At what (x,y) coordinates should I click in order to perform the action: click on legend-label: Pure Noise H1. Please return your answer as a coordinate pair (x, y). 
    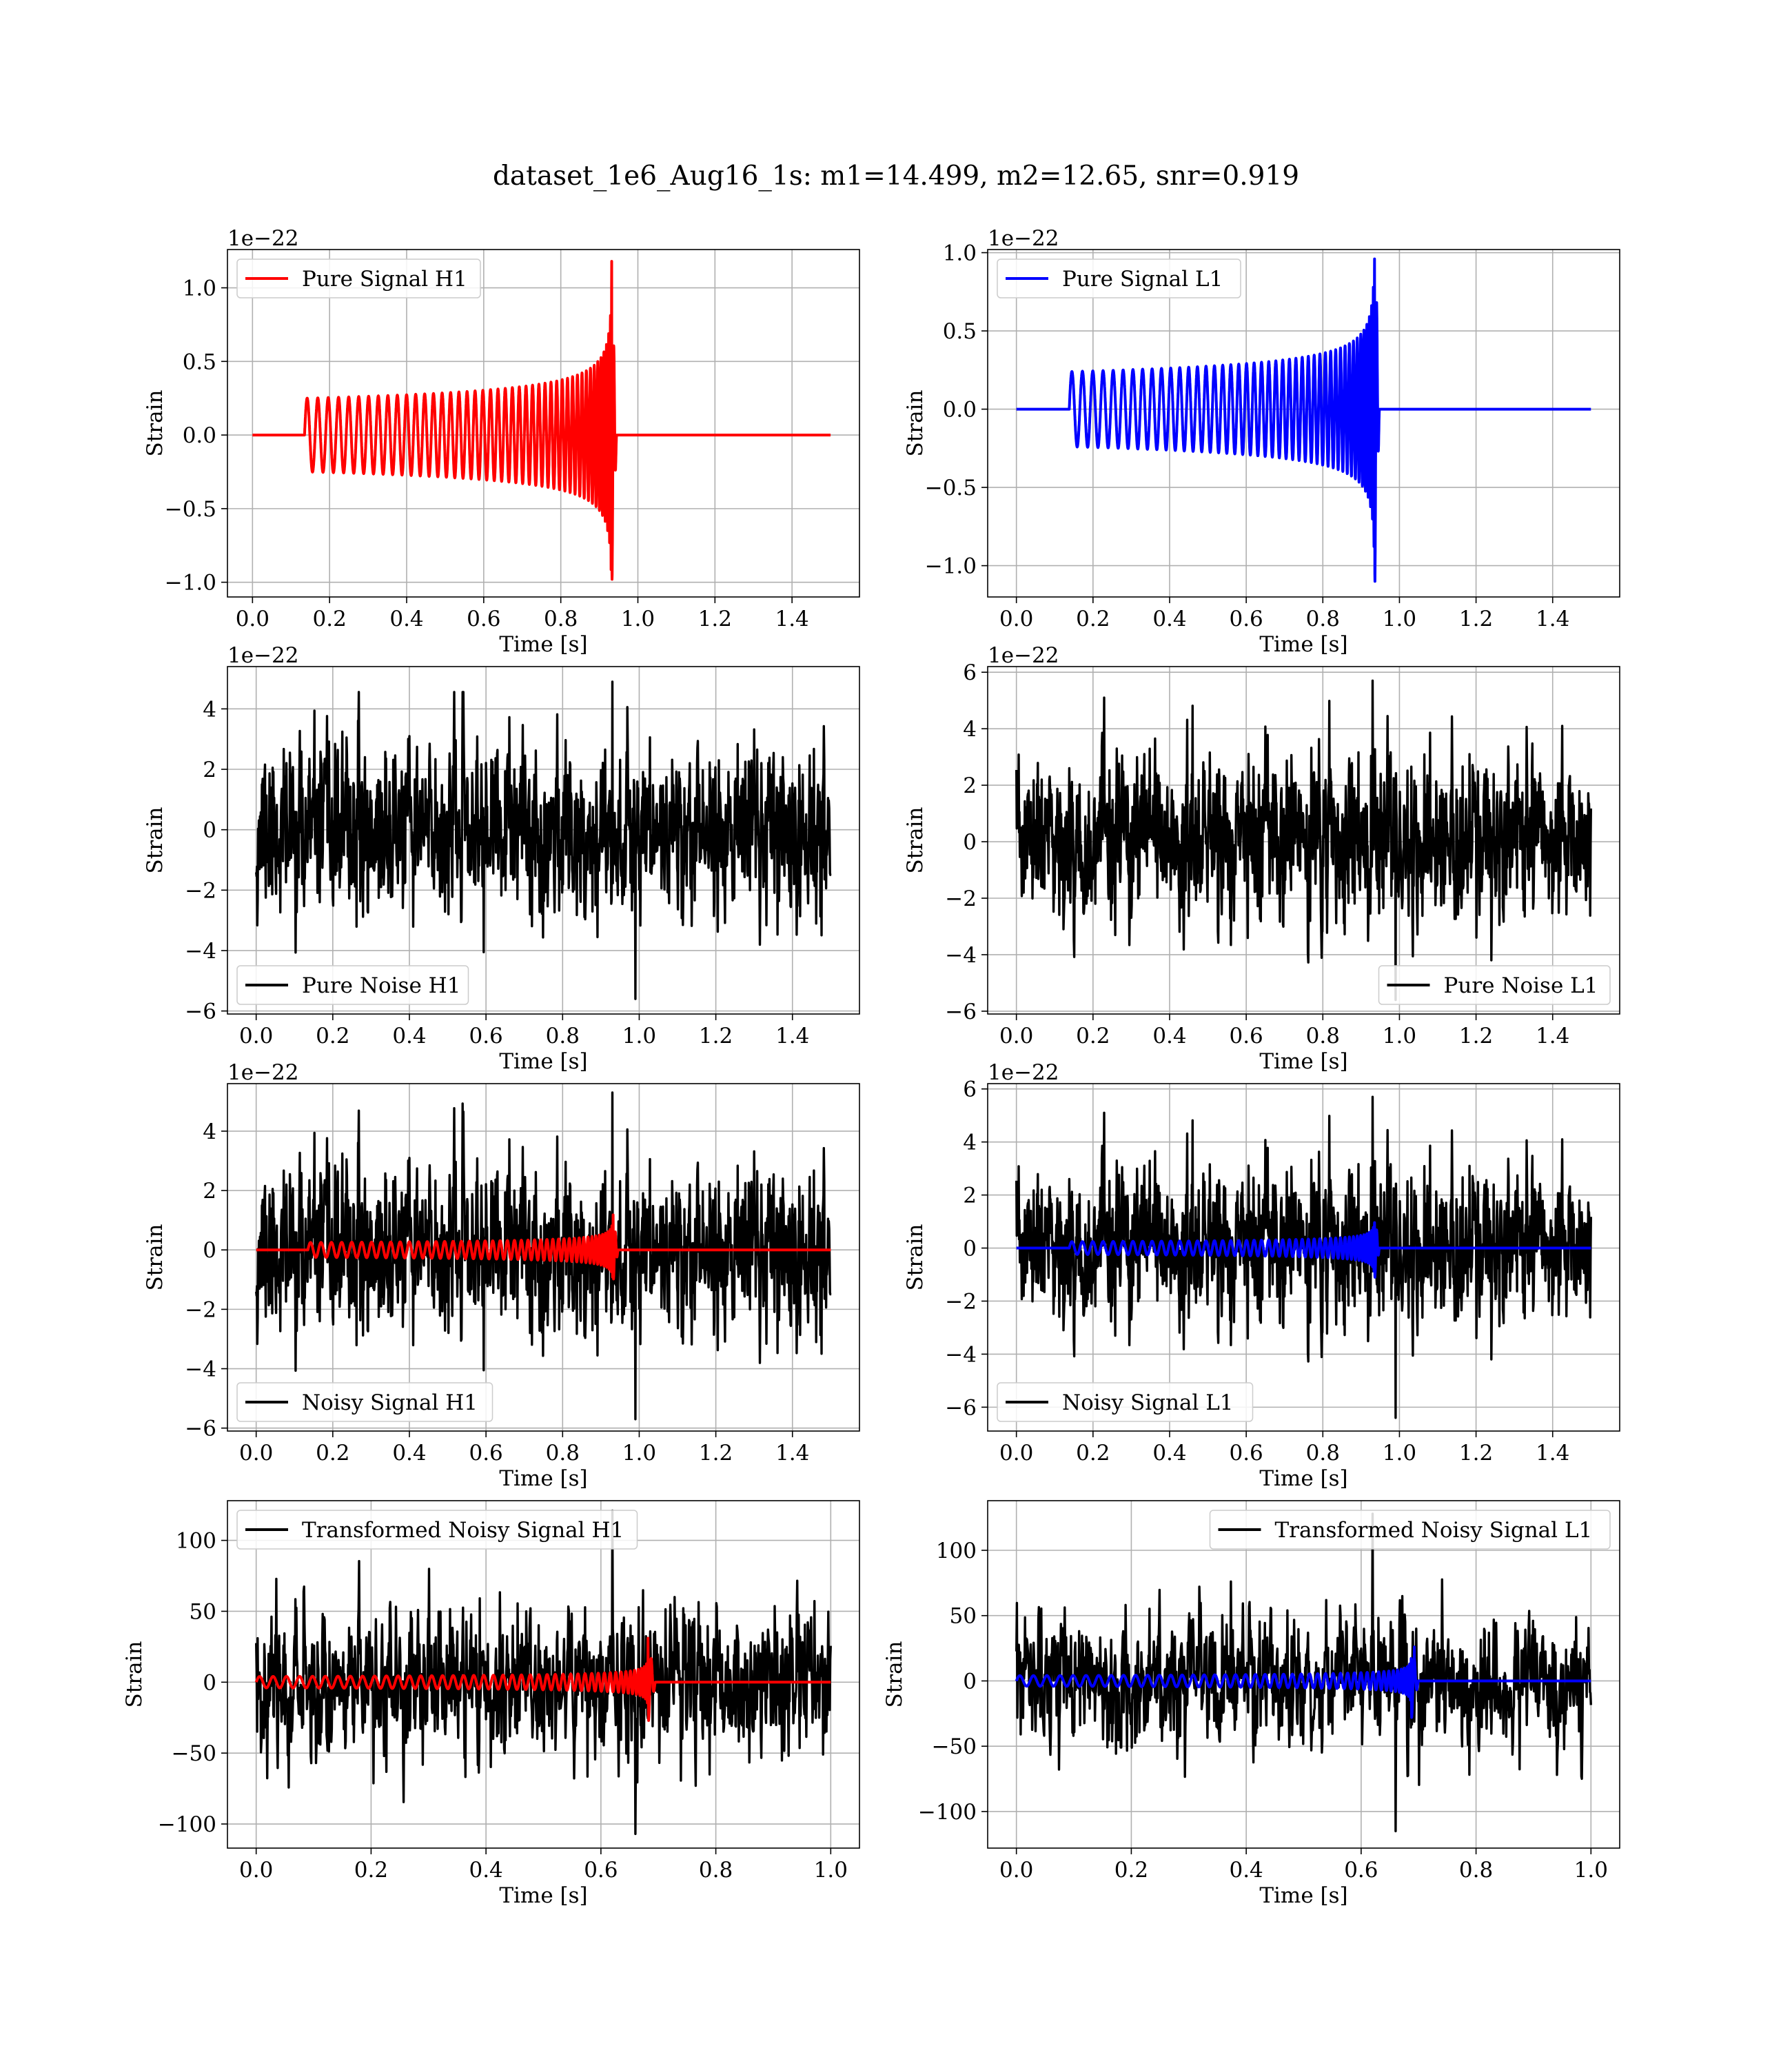
    Looking at the image, I should click on (381, 985).